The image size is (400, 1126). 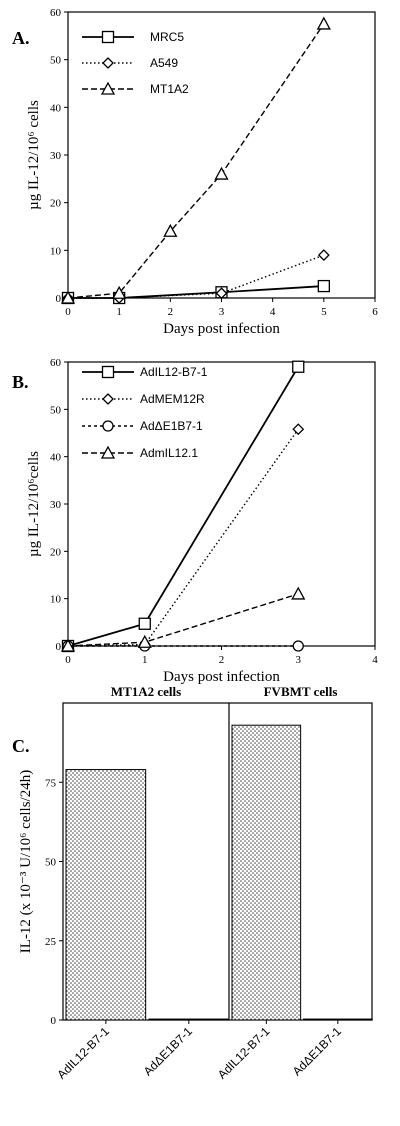 I want to click on y-axis-label: µg IL-12/10⁶cells, so click(x=34, y=504).